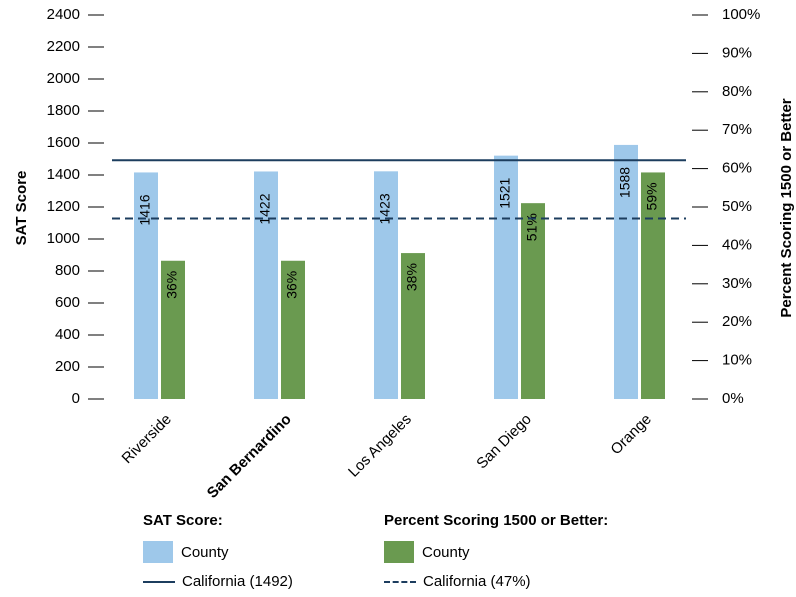 This screenshot has width=796, height=597. Describe the element at coordinates (63, 78) in the screenshot. I see `left-tick-label: 2000` at that location.